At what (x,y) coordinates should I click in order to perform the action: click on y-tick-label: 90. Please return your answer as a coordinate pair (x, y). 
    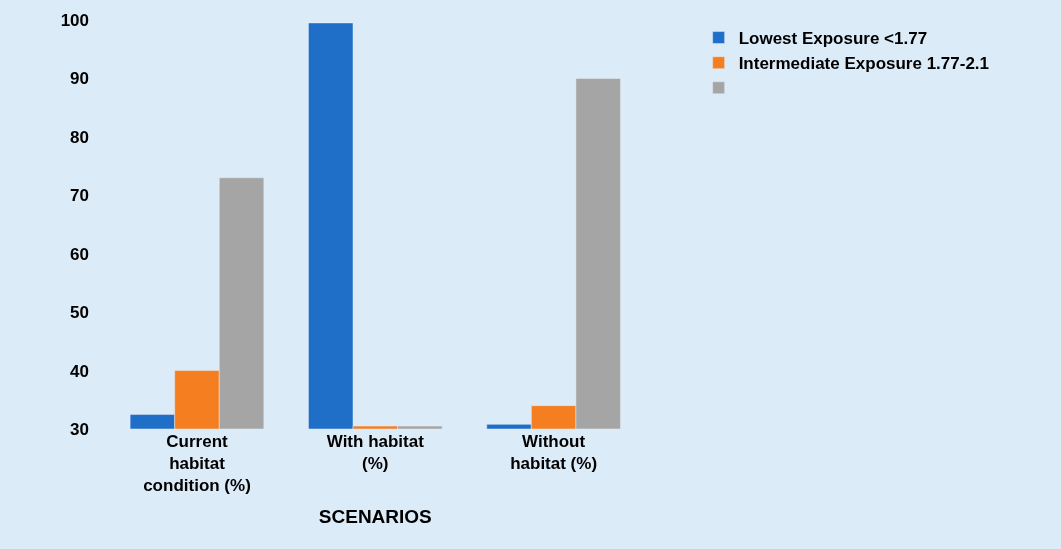
    Looking at the image, I should click on (79, 79).